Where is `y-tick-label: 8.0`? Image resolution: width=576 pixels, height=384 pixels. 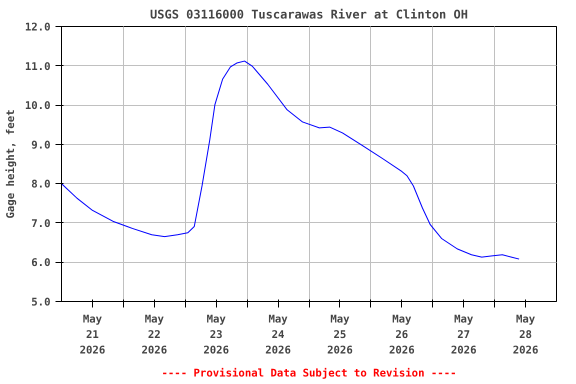 y-tick-label: 8.0 is located at coordinates (41, 184).